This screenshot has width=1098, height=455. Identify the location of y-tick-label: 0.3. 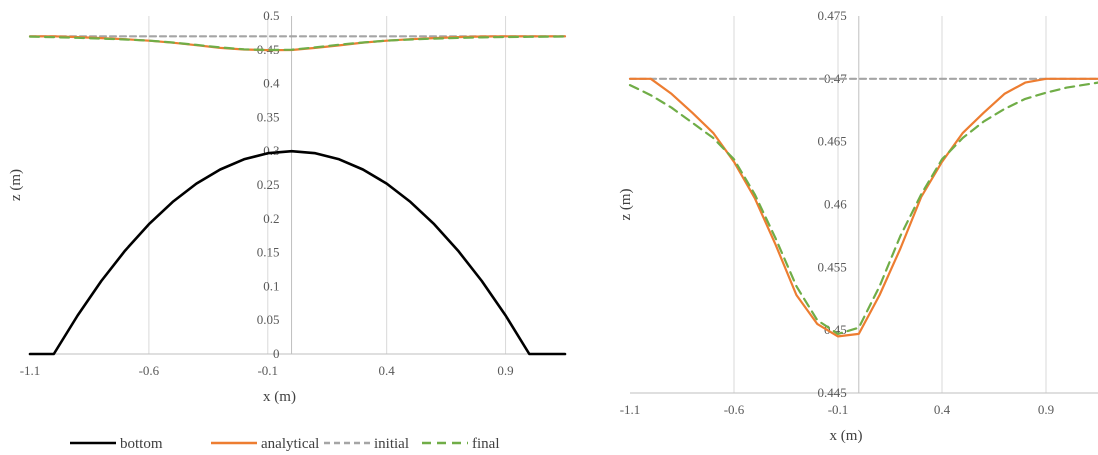
(271, 150).